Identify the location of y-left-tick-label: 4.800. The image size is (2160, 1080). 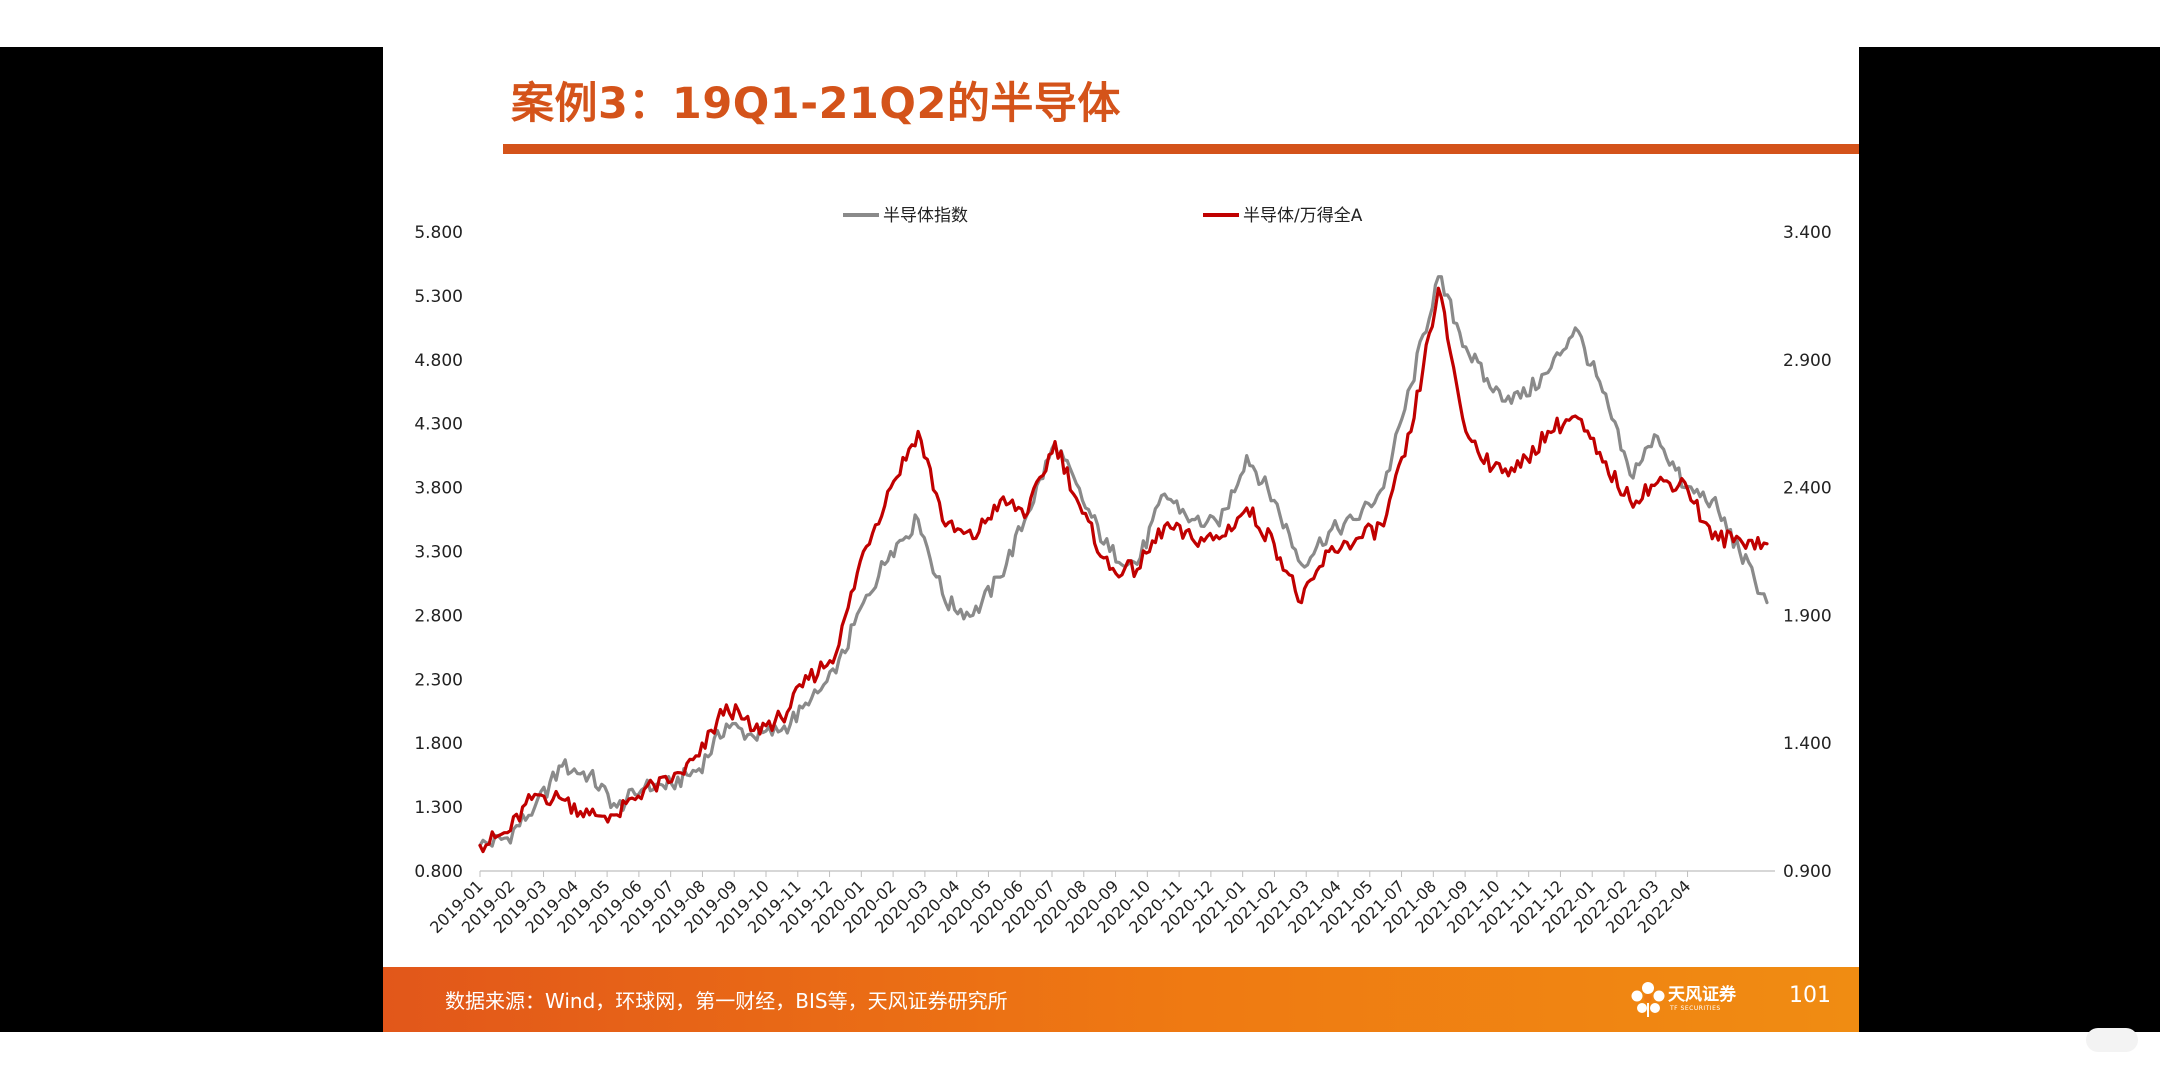
(438, 361).